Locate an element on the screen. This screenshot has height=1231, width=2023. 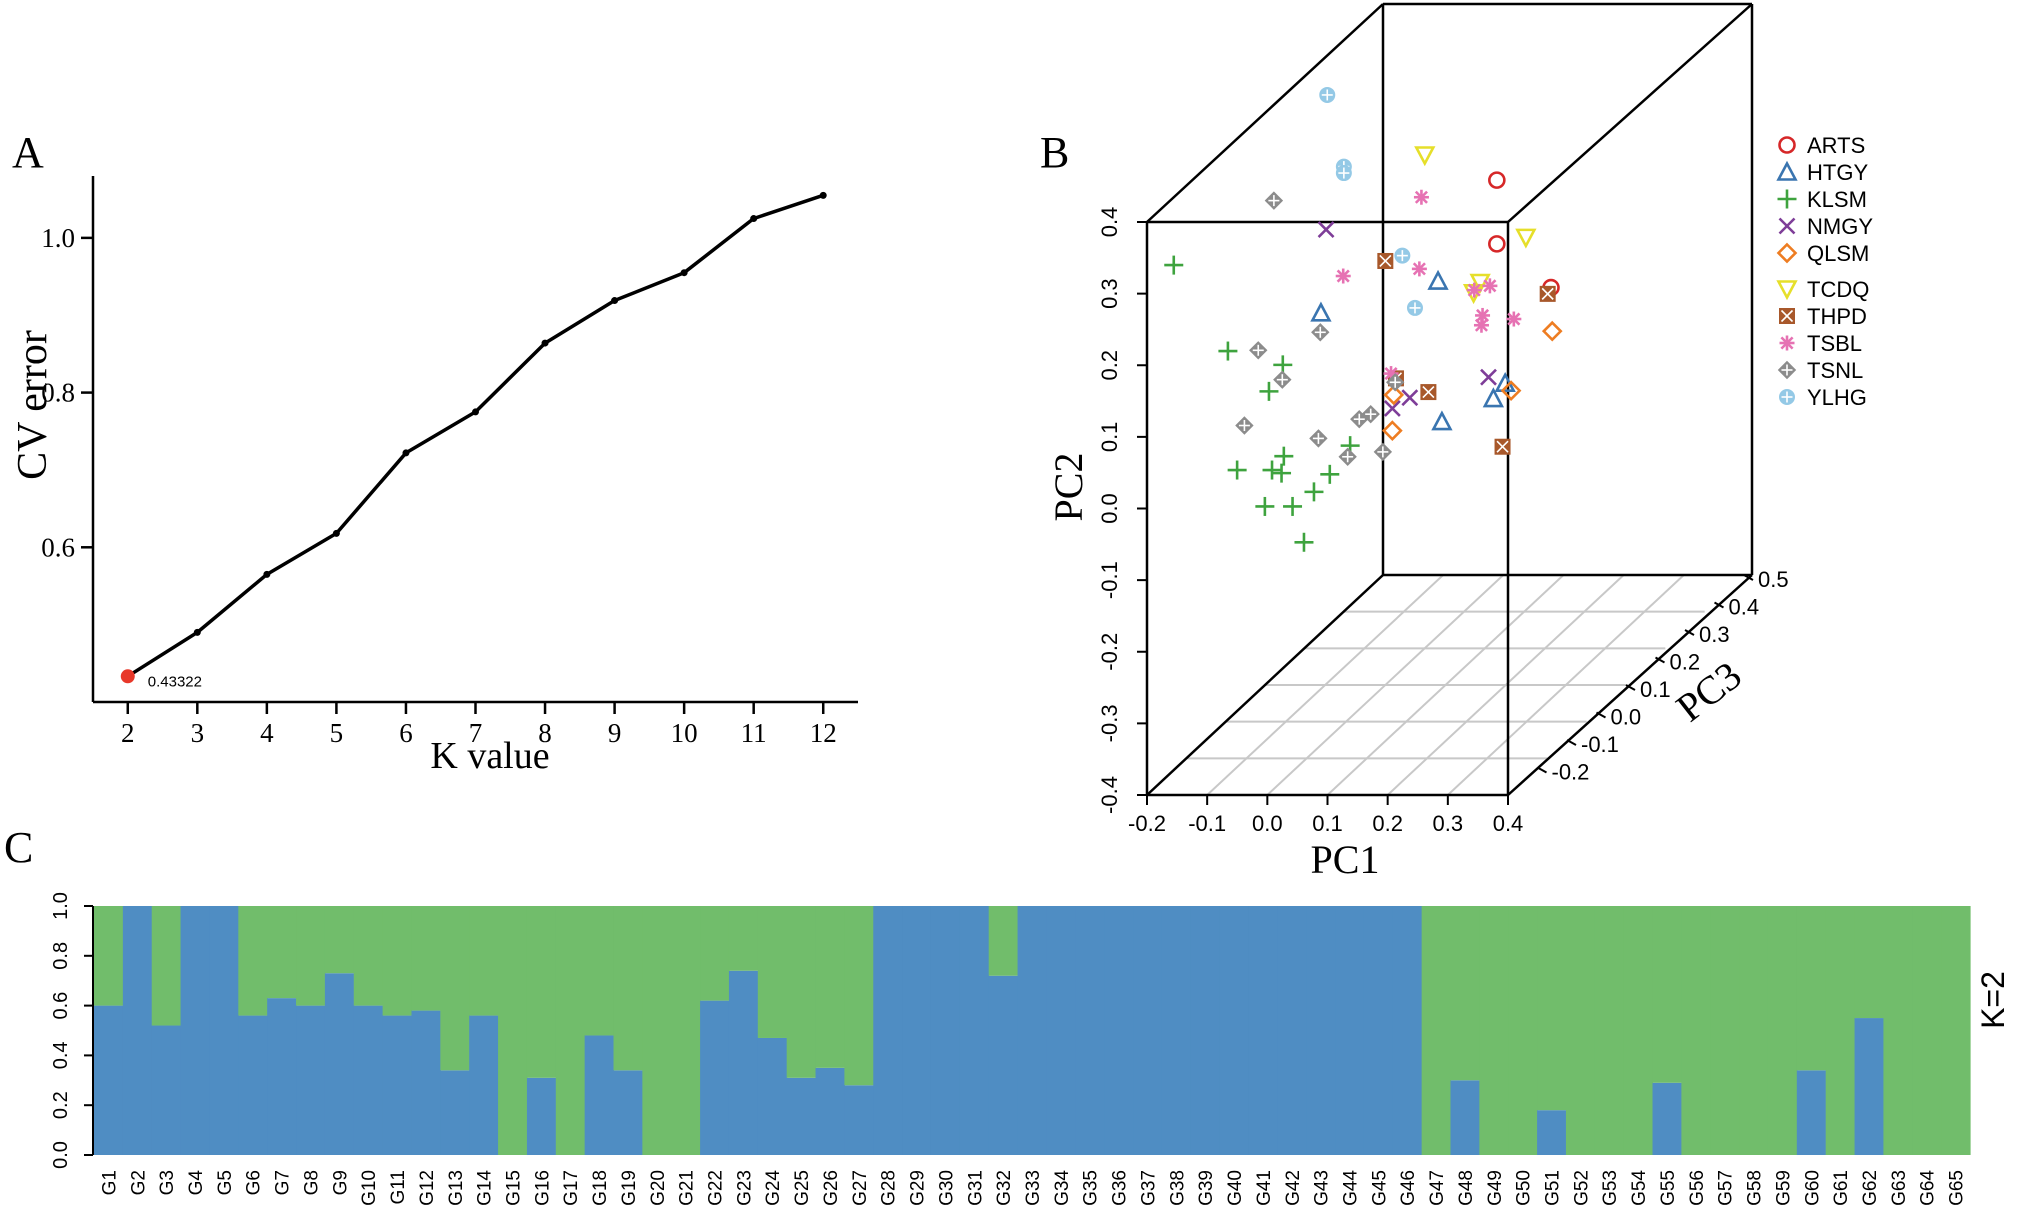
panel-b-z-tick-label: -0.1 is located at coordinates (1600, 744).